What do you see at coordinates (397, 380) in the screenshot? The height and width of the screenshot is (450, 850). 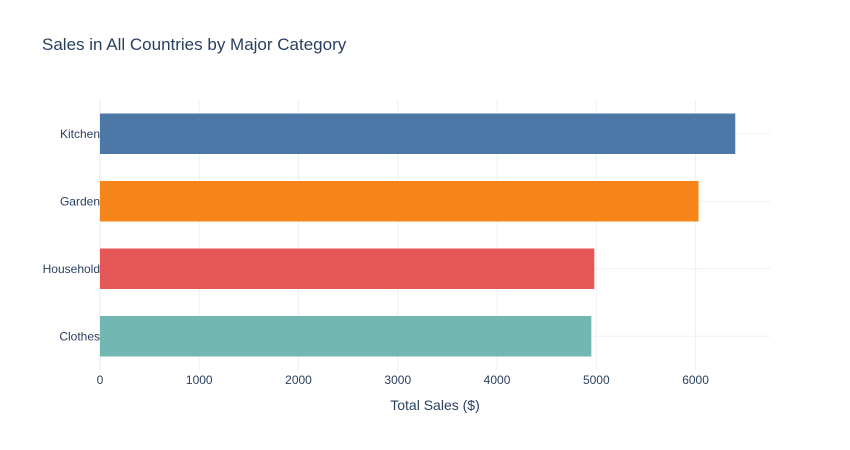 I see `x-tick-label: 3000` at bounding box center [397, 380].